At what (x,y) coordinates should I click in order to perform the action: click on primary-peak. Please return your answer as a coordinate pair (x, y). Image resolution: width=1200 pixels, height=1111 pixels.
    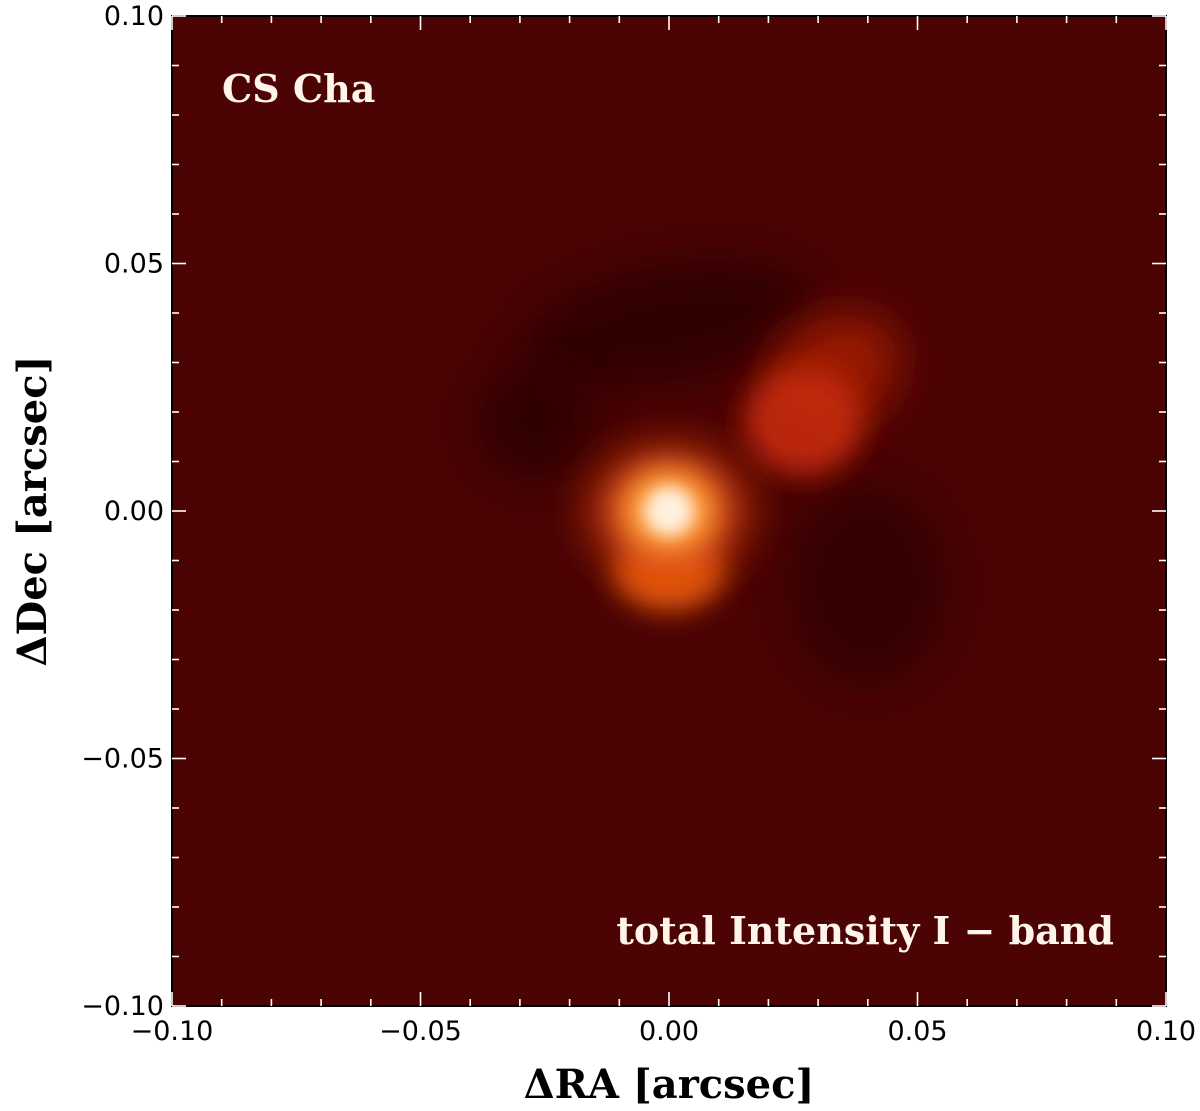
    Looking at the image, I should click on (669, 511).